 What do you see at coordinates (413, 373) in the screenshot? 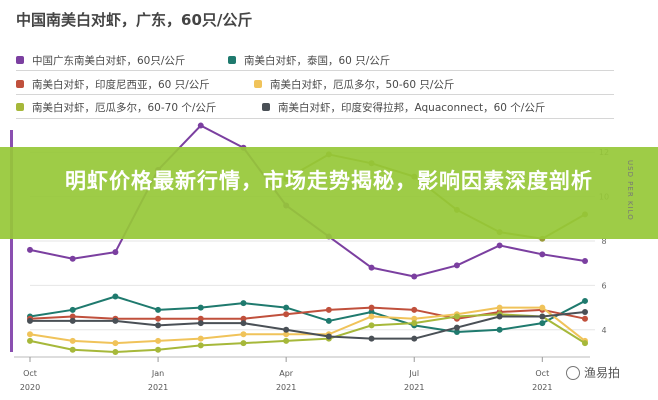
I see `x-tick-label: Jul` at bounding box center [413, 373].